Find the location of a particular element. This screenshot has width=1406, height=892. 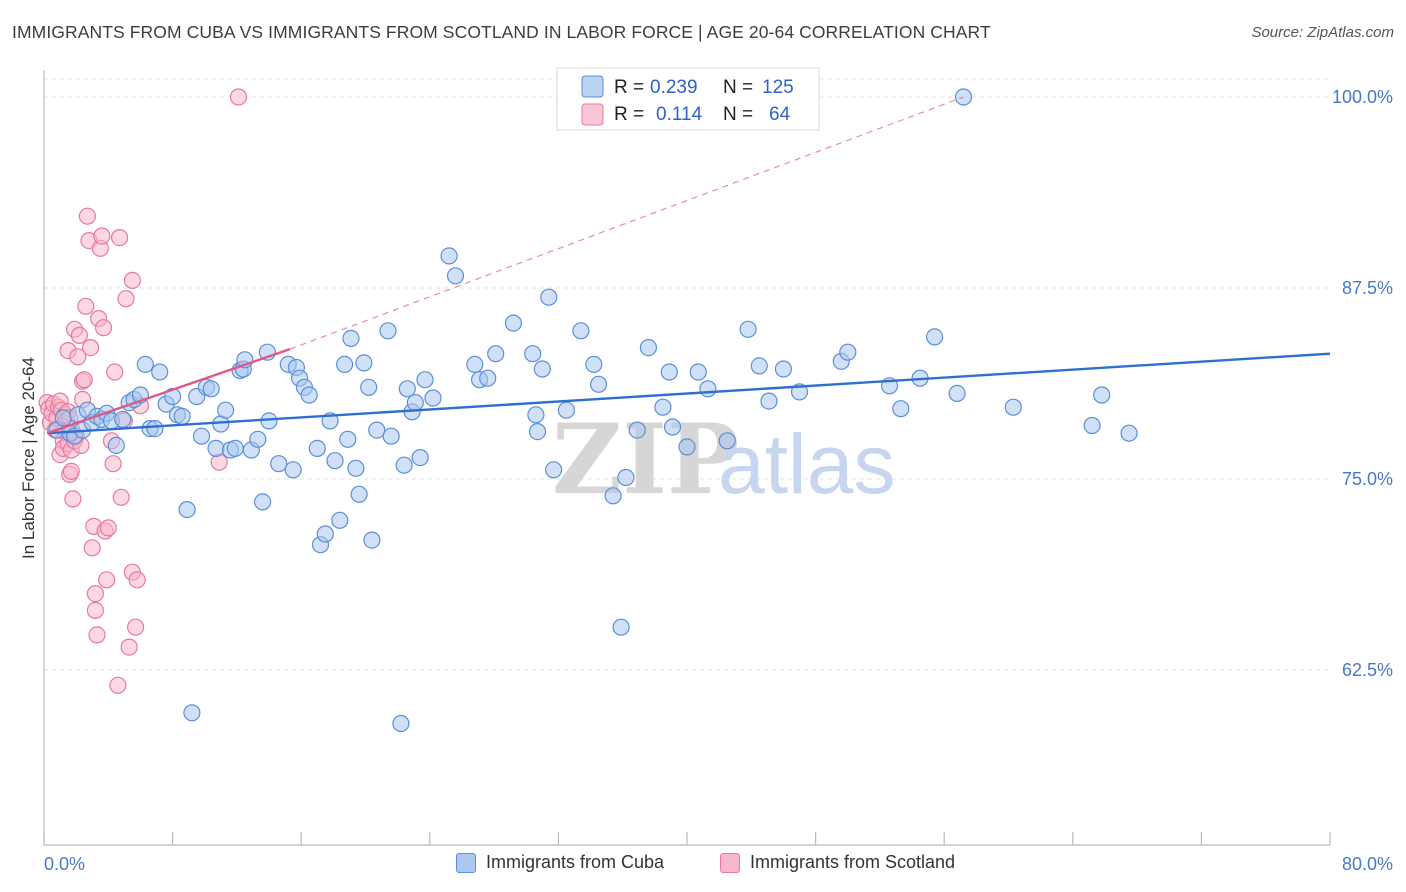

x-ticks is located at coordinates (687, 838).